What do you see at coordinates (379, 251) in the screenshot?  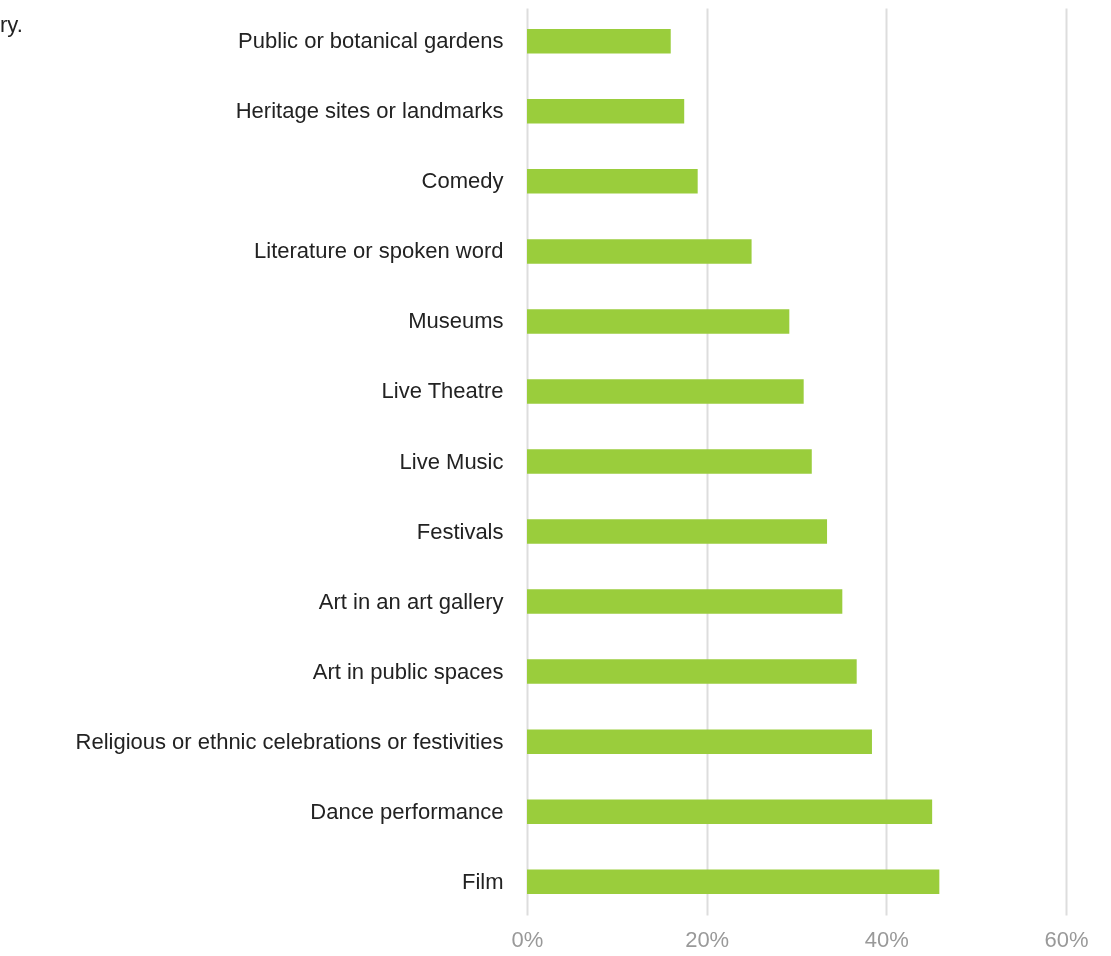 I see `y-tick-label: Literature or spoken word` at bounding box center [379, 251].